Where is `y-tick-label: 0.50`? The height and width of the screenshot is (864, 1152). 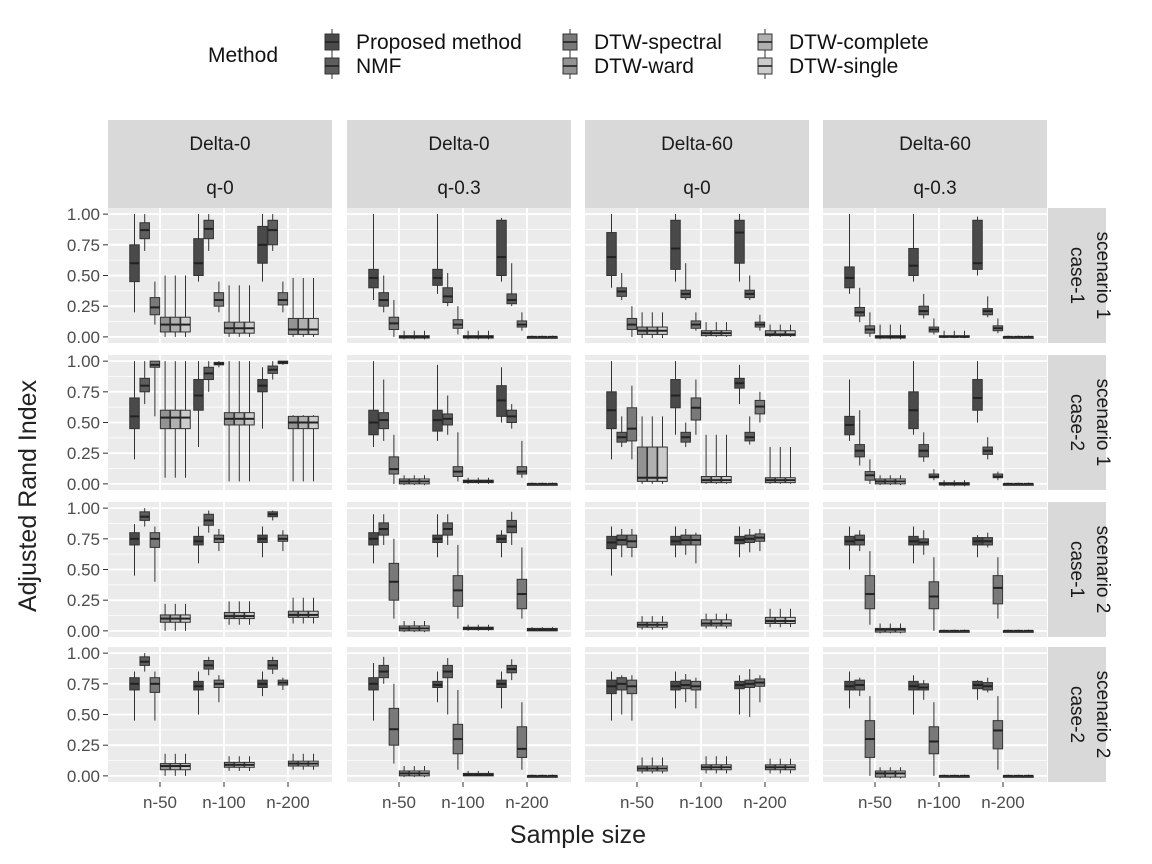
y-tick-label: 0.50 is located at coordinates (83, 276).